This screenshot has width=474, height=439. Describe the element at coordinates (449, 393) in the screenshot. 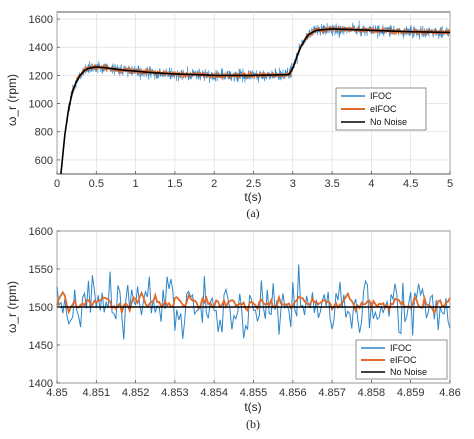

I see `x-tick-label: 4.86` at that location.